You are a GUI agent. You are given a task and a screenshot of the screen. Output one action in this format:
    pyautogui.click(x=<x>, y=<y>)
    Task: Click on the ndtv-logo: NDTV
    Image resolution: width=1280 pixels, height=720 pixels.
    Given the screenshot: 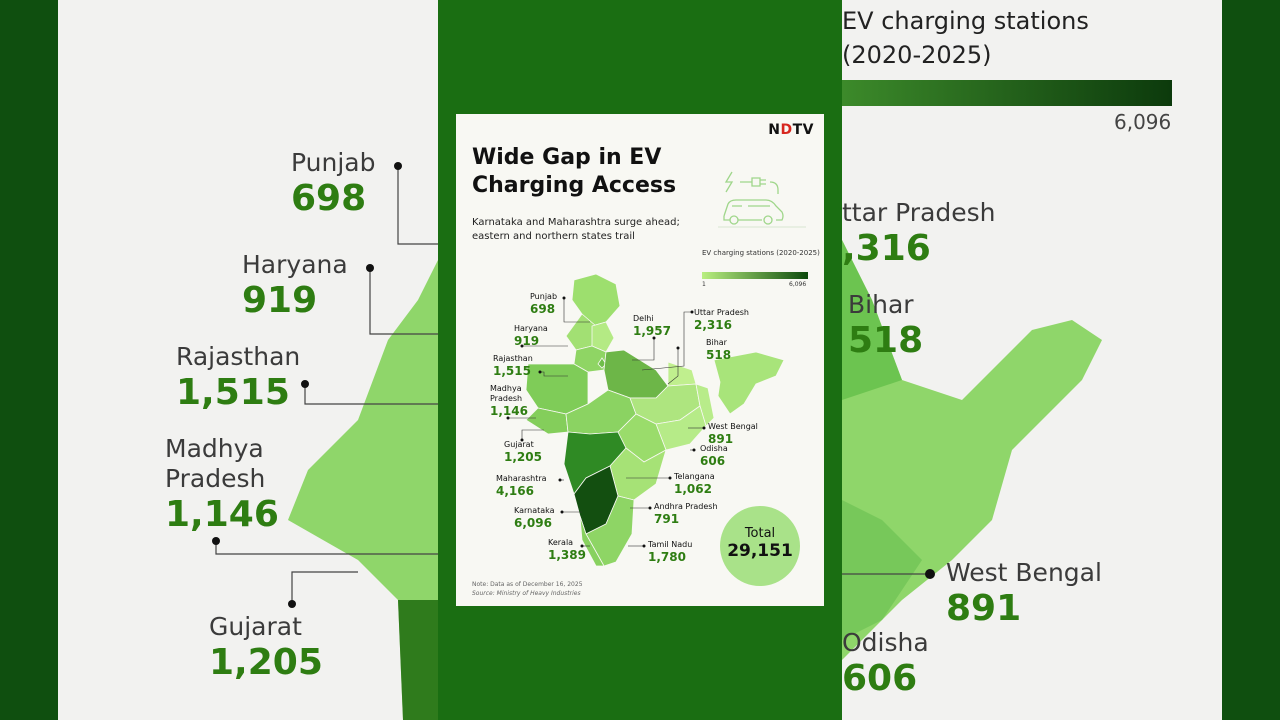 What is the action you would take?
    pyautogui.click(x=791, y=130)
    